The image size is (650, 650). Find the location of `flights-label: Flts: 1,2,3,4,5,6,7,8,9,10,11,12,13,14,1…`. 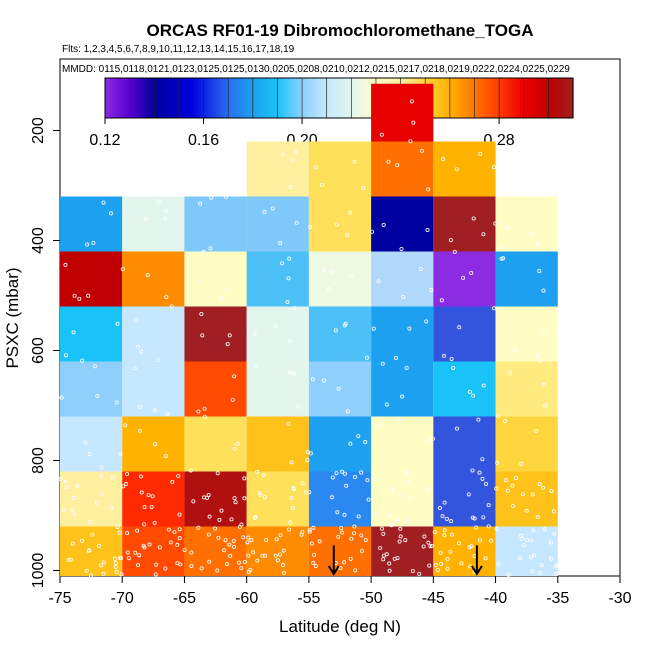

flights-label: Flts: 1,2,3,4,5,6,7,8,9,10,11,12,13,14,1… is located at coordinates (178, 49).